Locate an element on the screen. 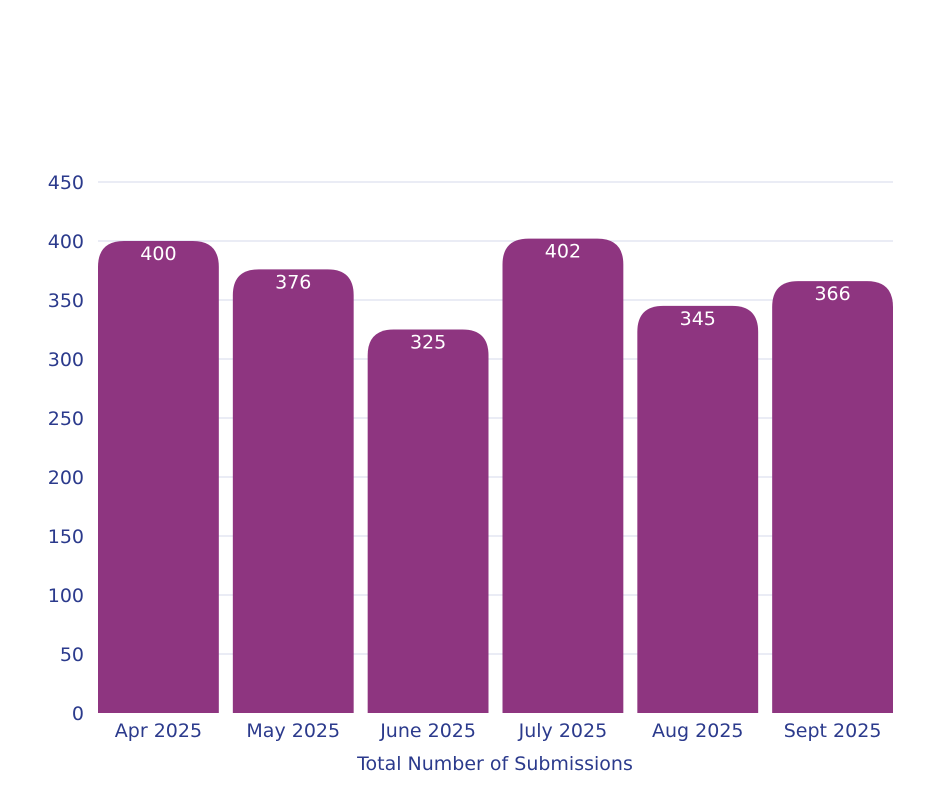 The image size is (940, 788). y-tick-label: 50 is located at coordinates (72, 655).